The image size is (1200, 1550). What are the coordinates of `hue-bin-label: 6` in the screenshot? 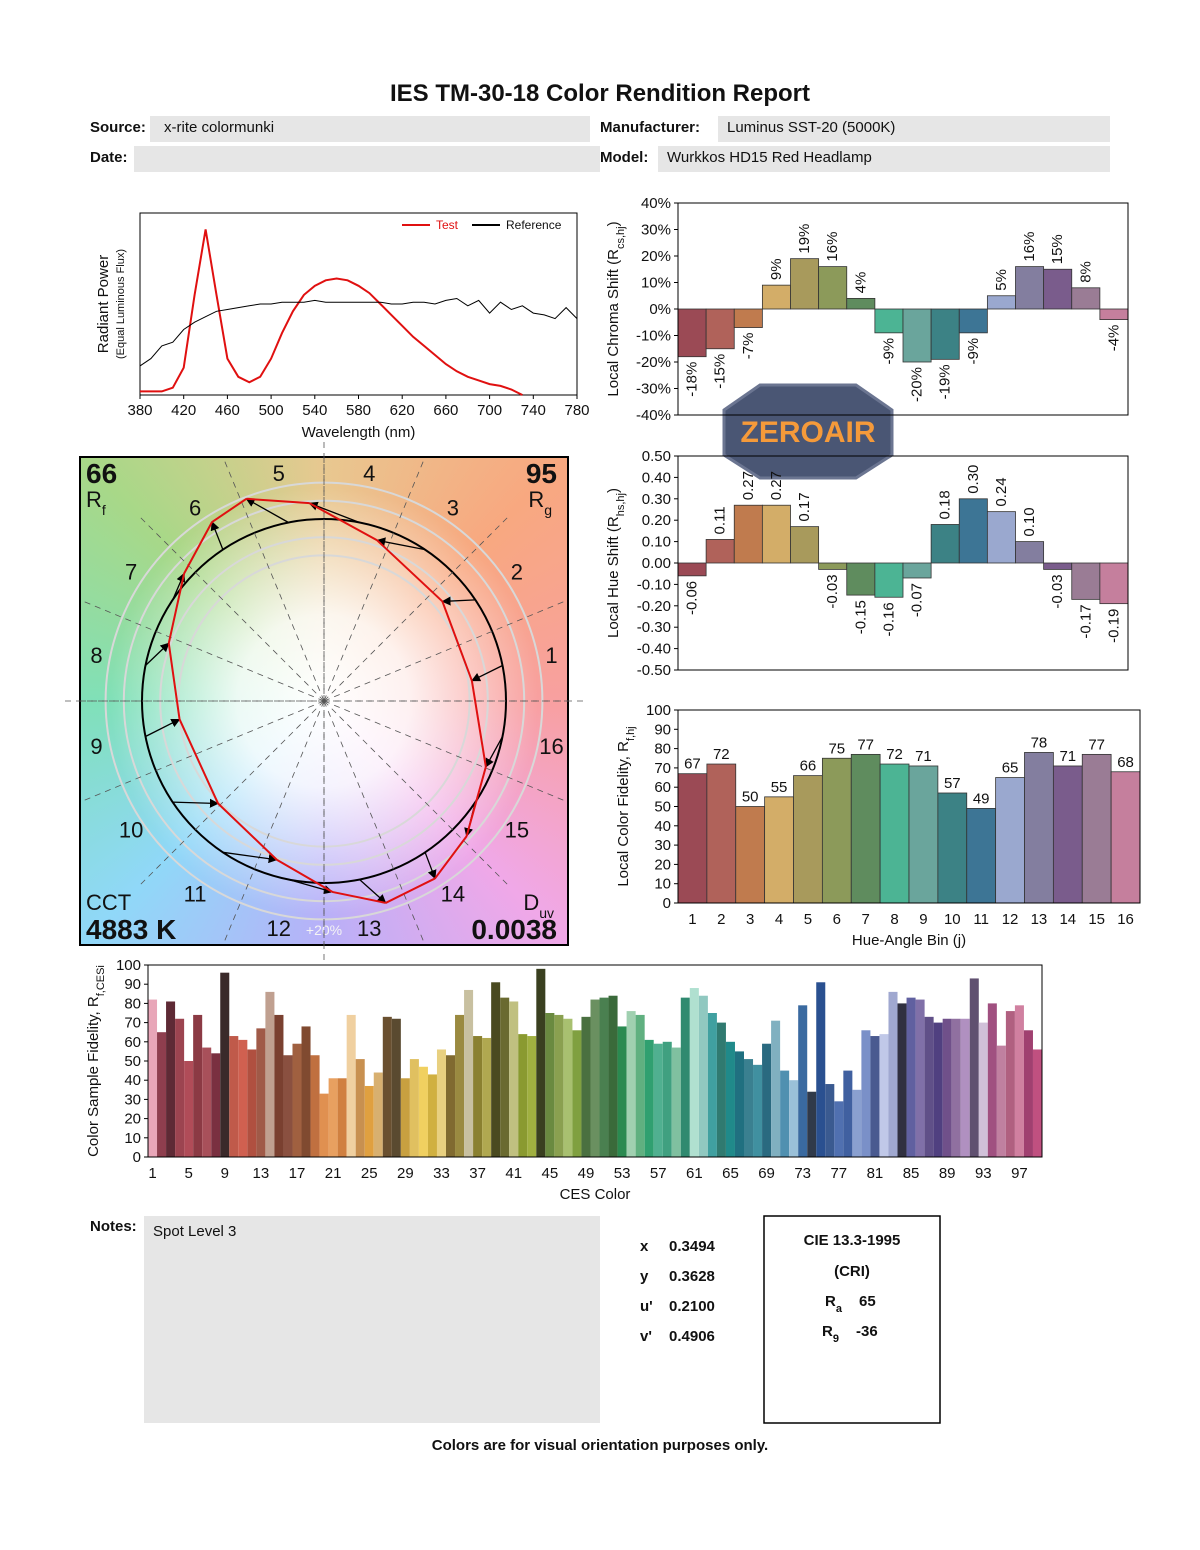 It's located at (195, 508).